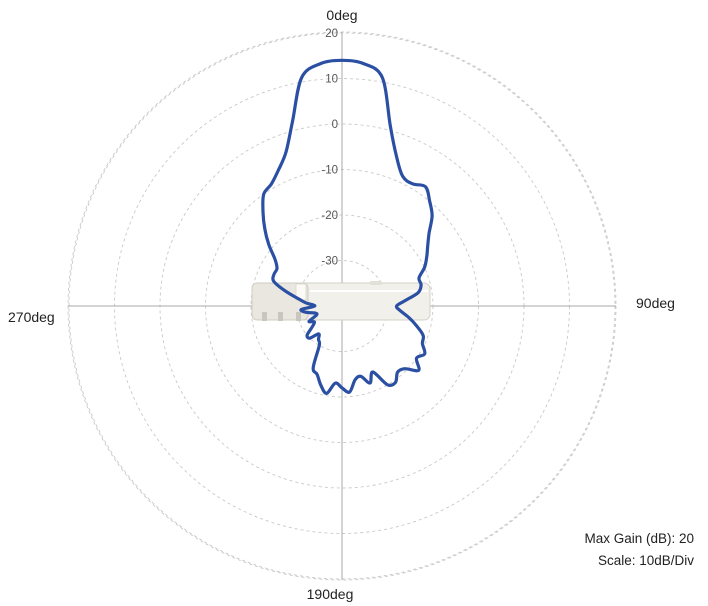 This screenshot has height=606, width=708. I want to click on angle-label-270: 270deg, so click(31, 317).